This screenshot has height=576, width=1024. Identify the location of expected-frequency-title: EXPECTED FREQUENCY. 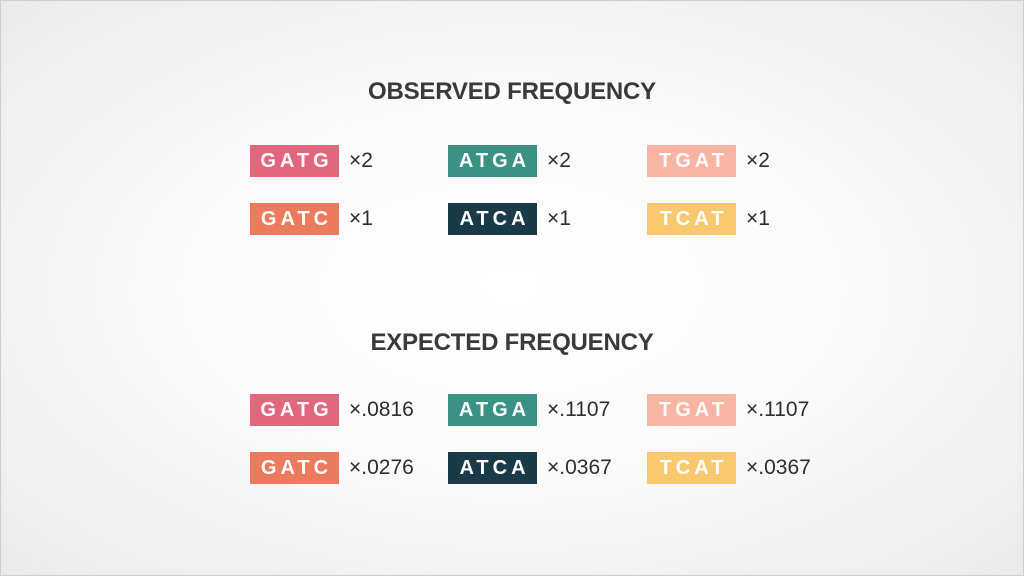
(512, 342).